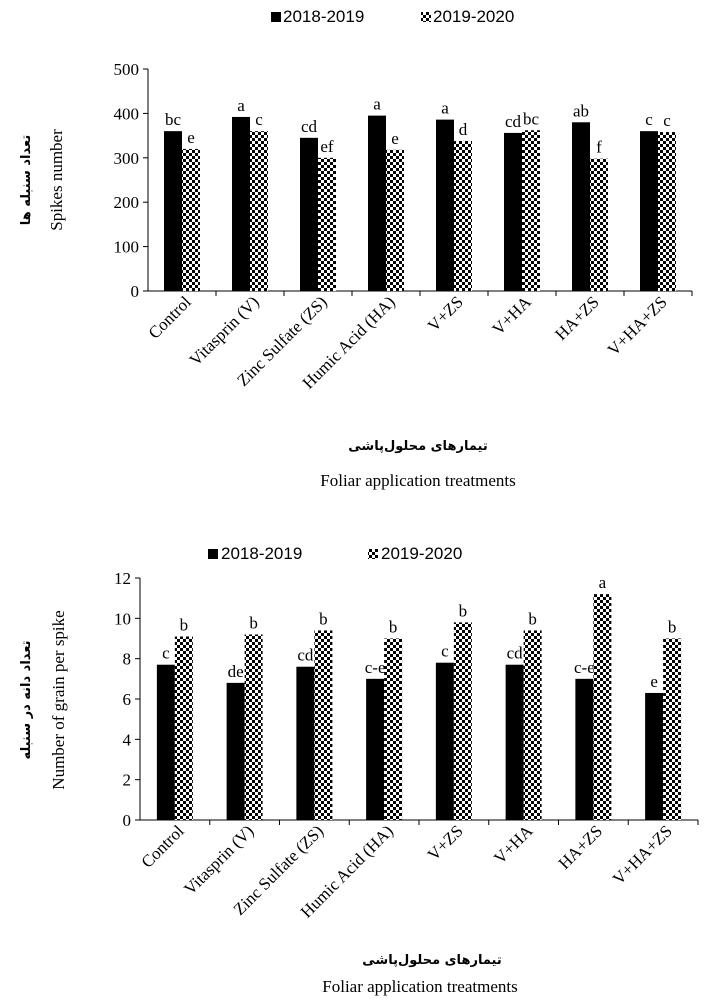  Describe the element at coordinates (122, 578) in the screenshot. I see `y-tick-label: 12` at that location.